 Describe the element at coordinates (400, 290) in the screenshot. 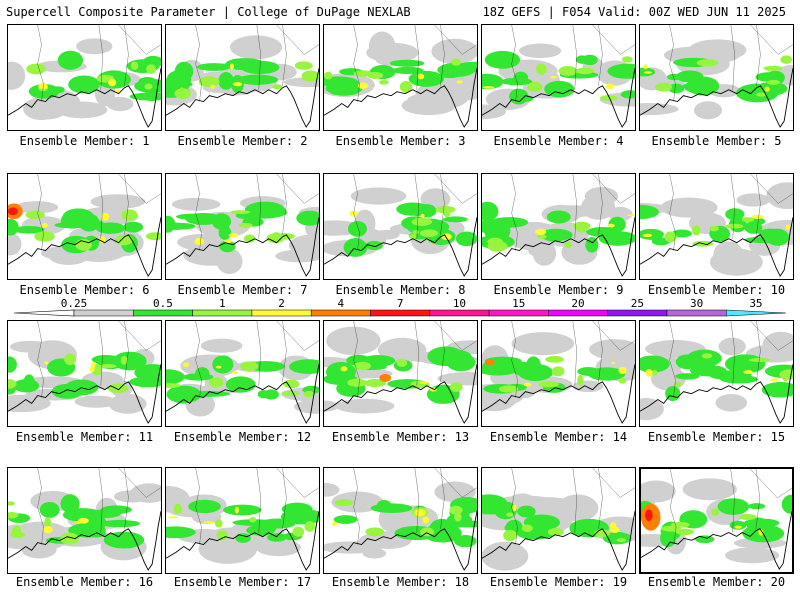

I see `ensemble-member-label: Ensemble Member: 8` at that location.